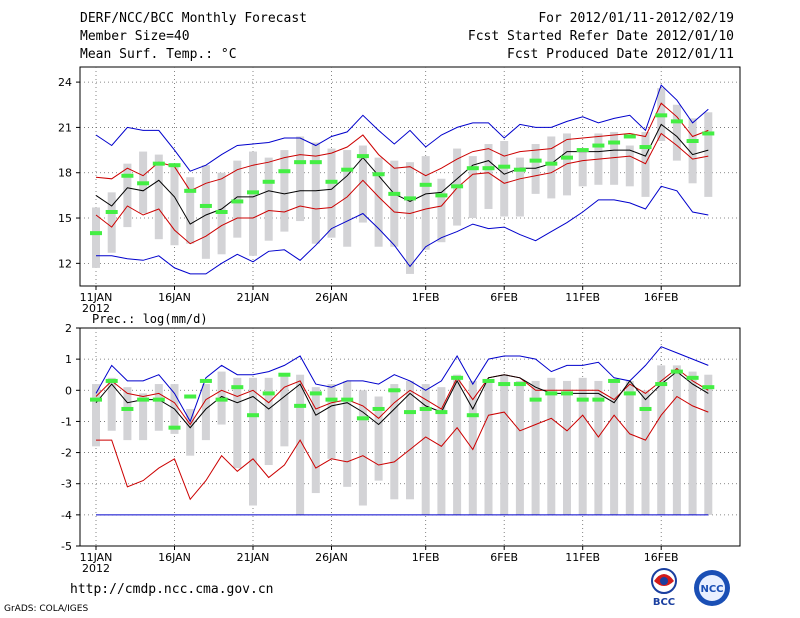 The height and width of the screenshot is (618, 800). What do you see at coordinates (68, 328) in the screenshot?
I see `y-tick-label: 2` at bounding box center [68, 328].